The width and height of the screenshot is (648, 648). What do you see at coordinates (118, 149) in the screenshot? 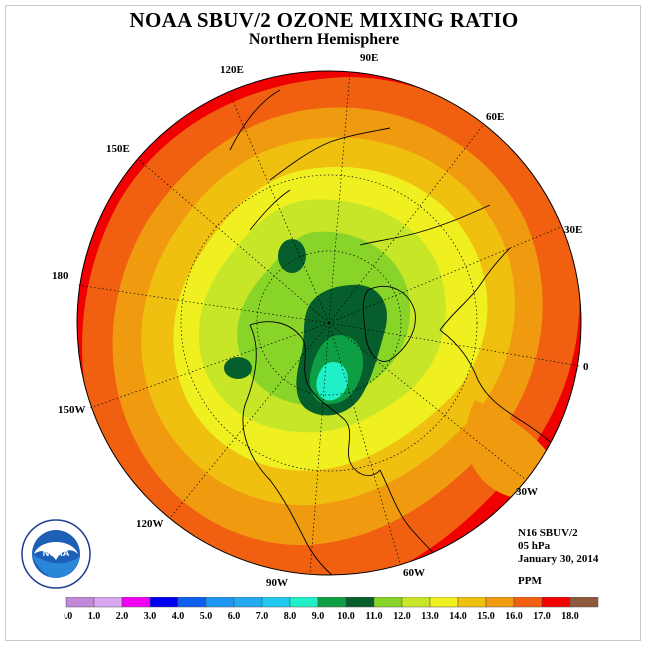
I see `lon-label-150e: 150E` at bounding box center [118, 149].